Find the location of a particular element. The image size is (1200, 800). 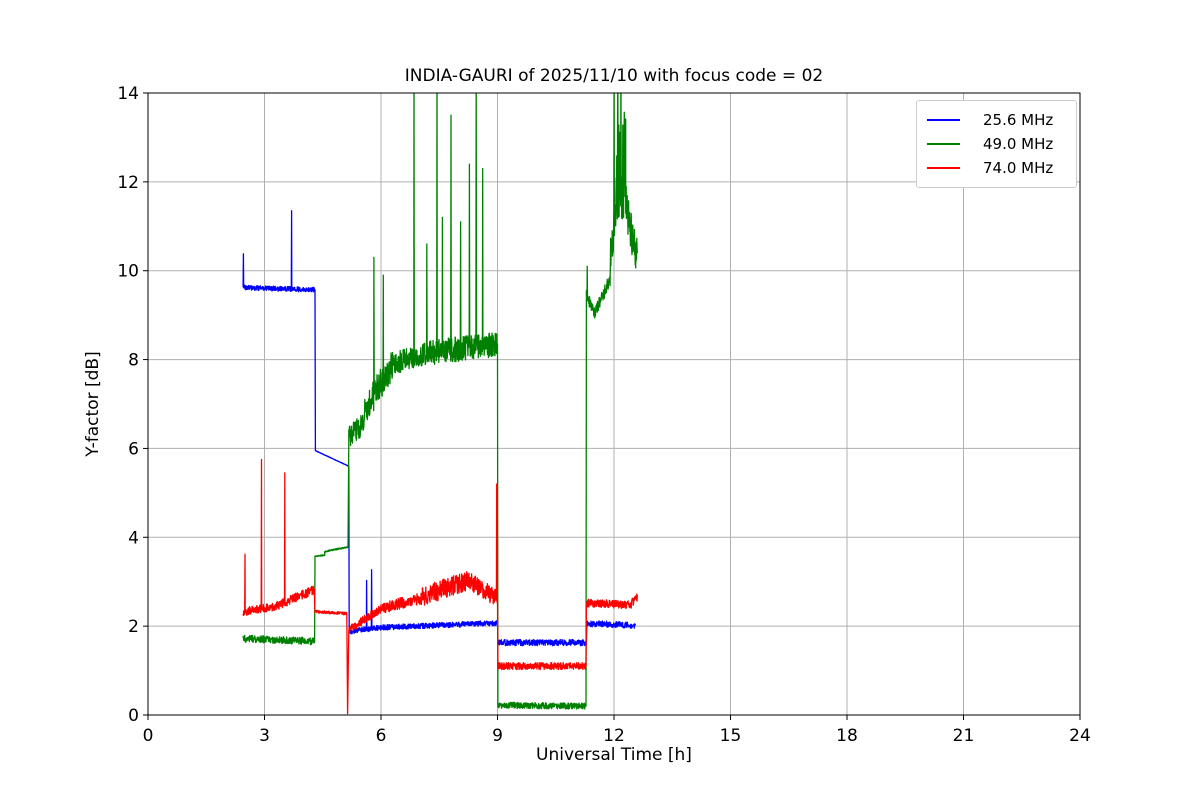

legend-swatch-25-6mhz-line is located at coordinates (943, 120).